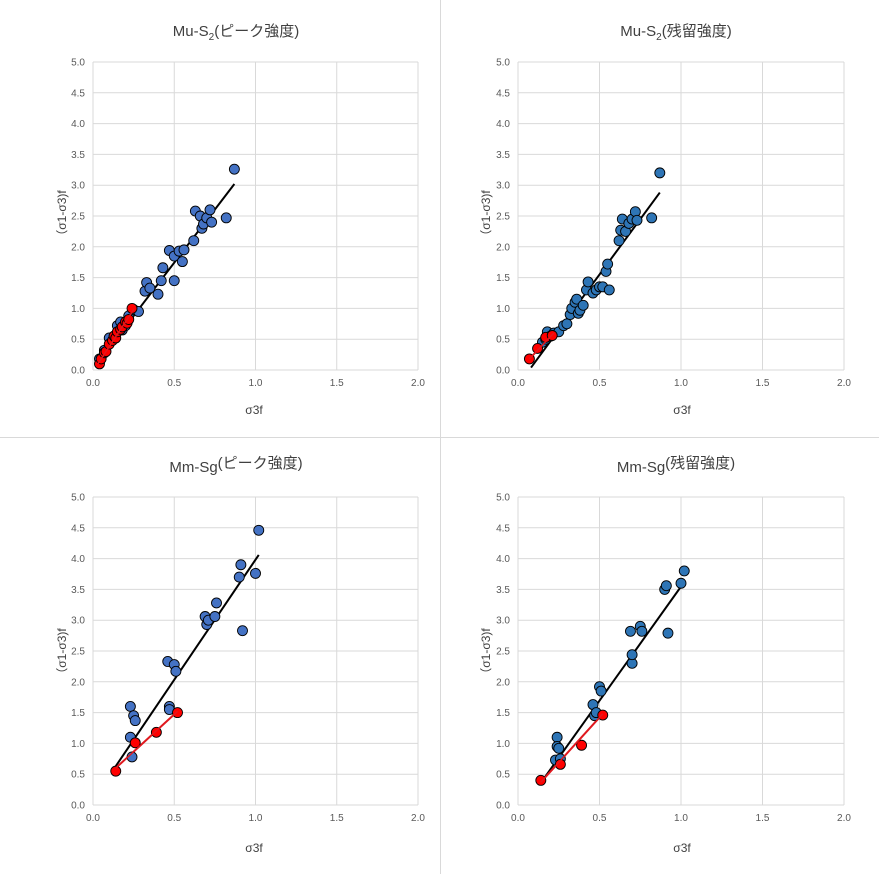 Image resolution: width=879 pixels, height=874 pixels. What do you see at coordinates (600, 818) in the screenshot?
I see `x-tick-label: 0.5` at bounding box center [600, 818].